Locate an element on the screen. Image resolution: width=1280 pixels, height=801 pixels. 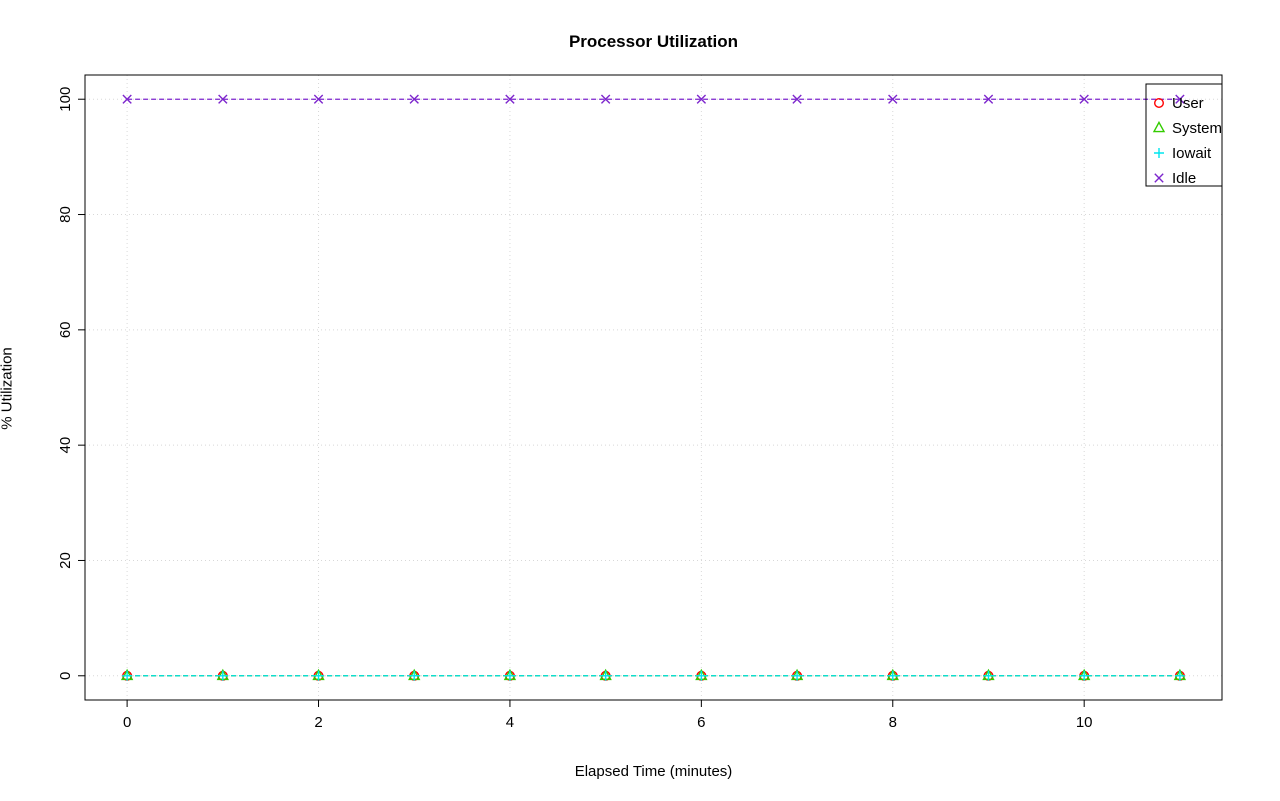
y-tick-label: 0 is located at coordinates (65, 676).